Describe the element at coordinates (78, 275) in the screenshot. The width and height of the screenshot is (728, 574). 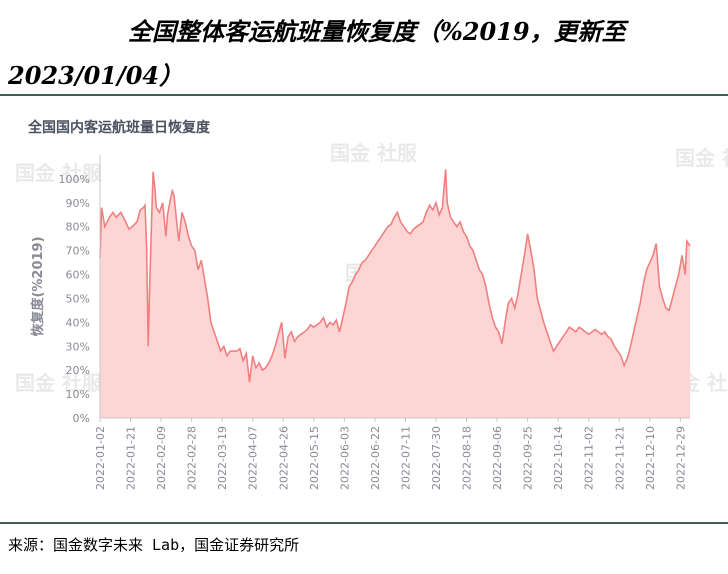
I see `y-tick-label: 60%` at that location.